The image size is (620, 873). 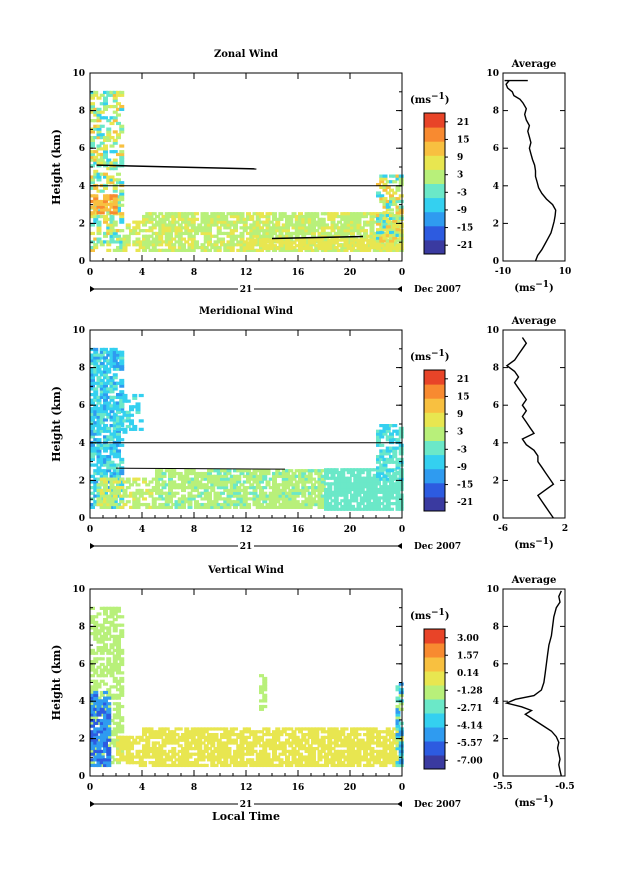 I want to click on x-tick-label: 4, so click(x=142, y=788).